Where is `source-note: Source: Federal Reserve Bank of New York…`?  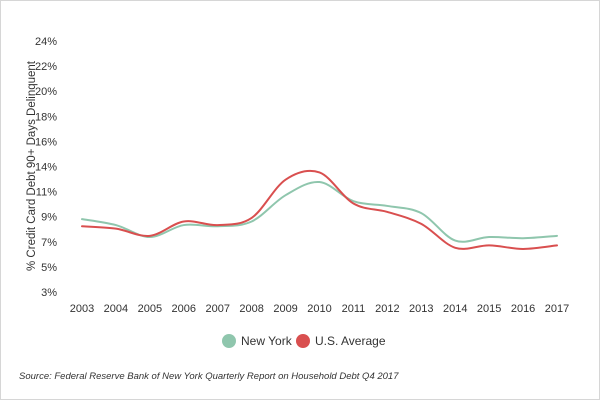 source-note: Source: Federal Reserve Bank of New York… is located at coordinates (209, 376).